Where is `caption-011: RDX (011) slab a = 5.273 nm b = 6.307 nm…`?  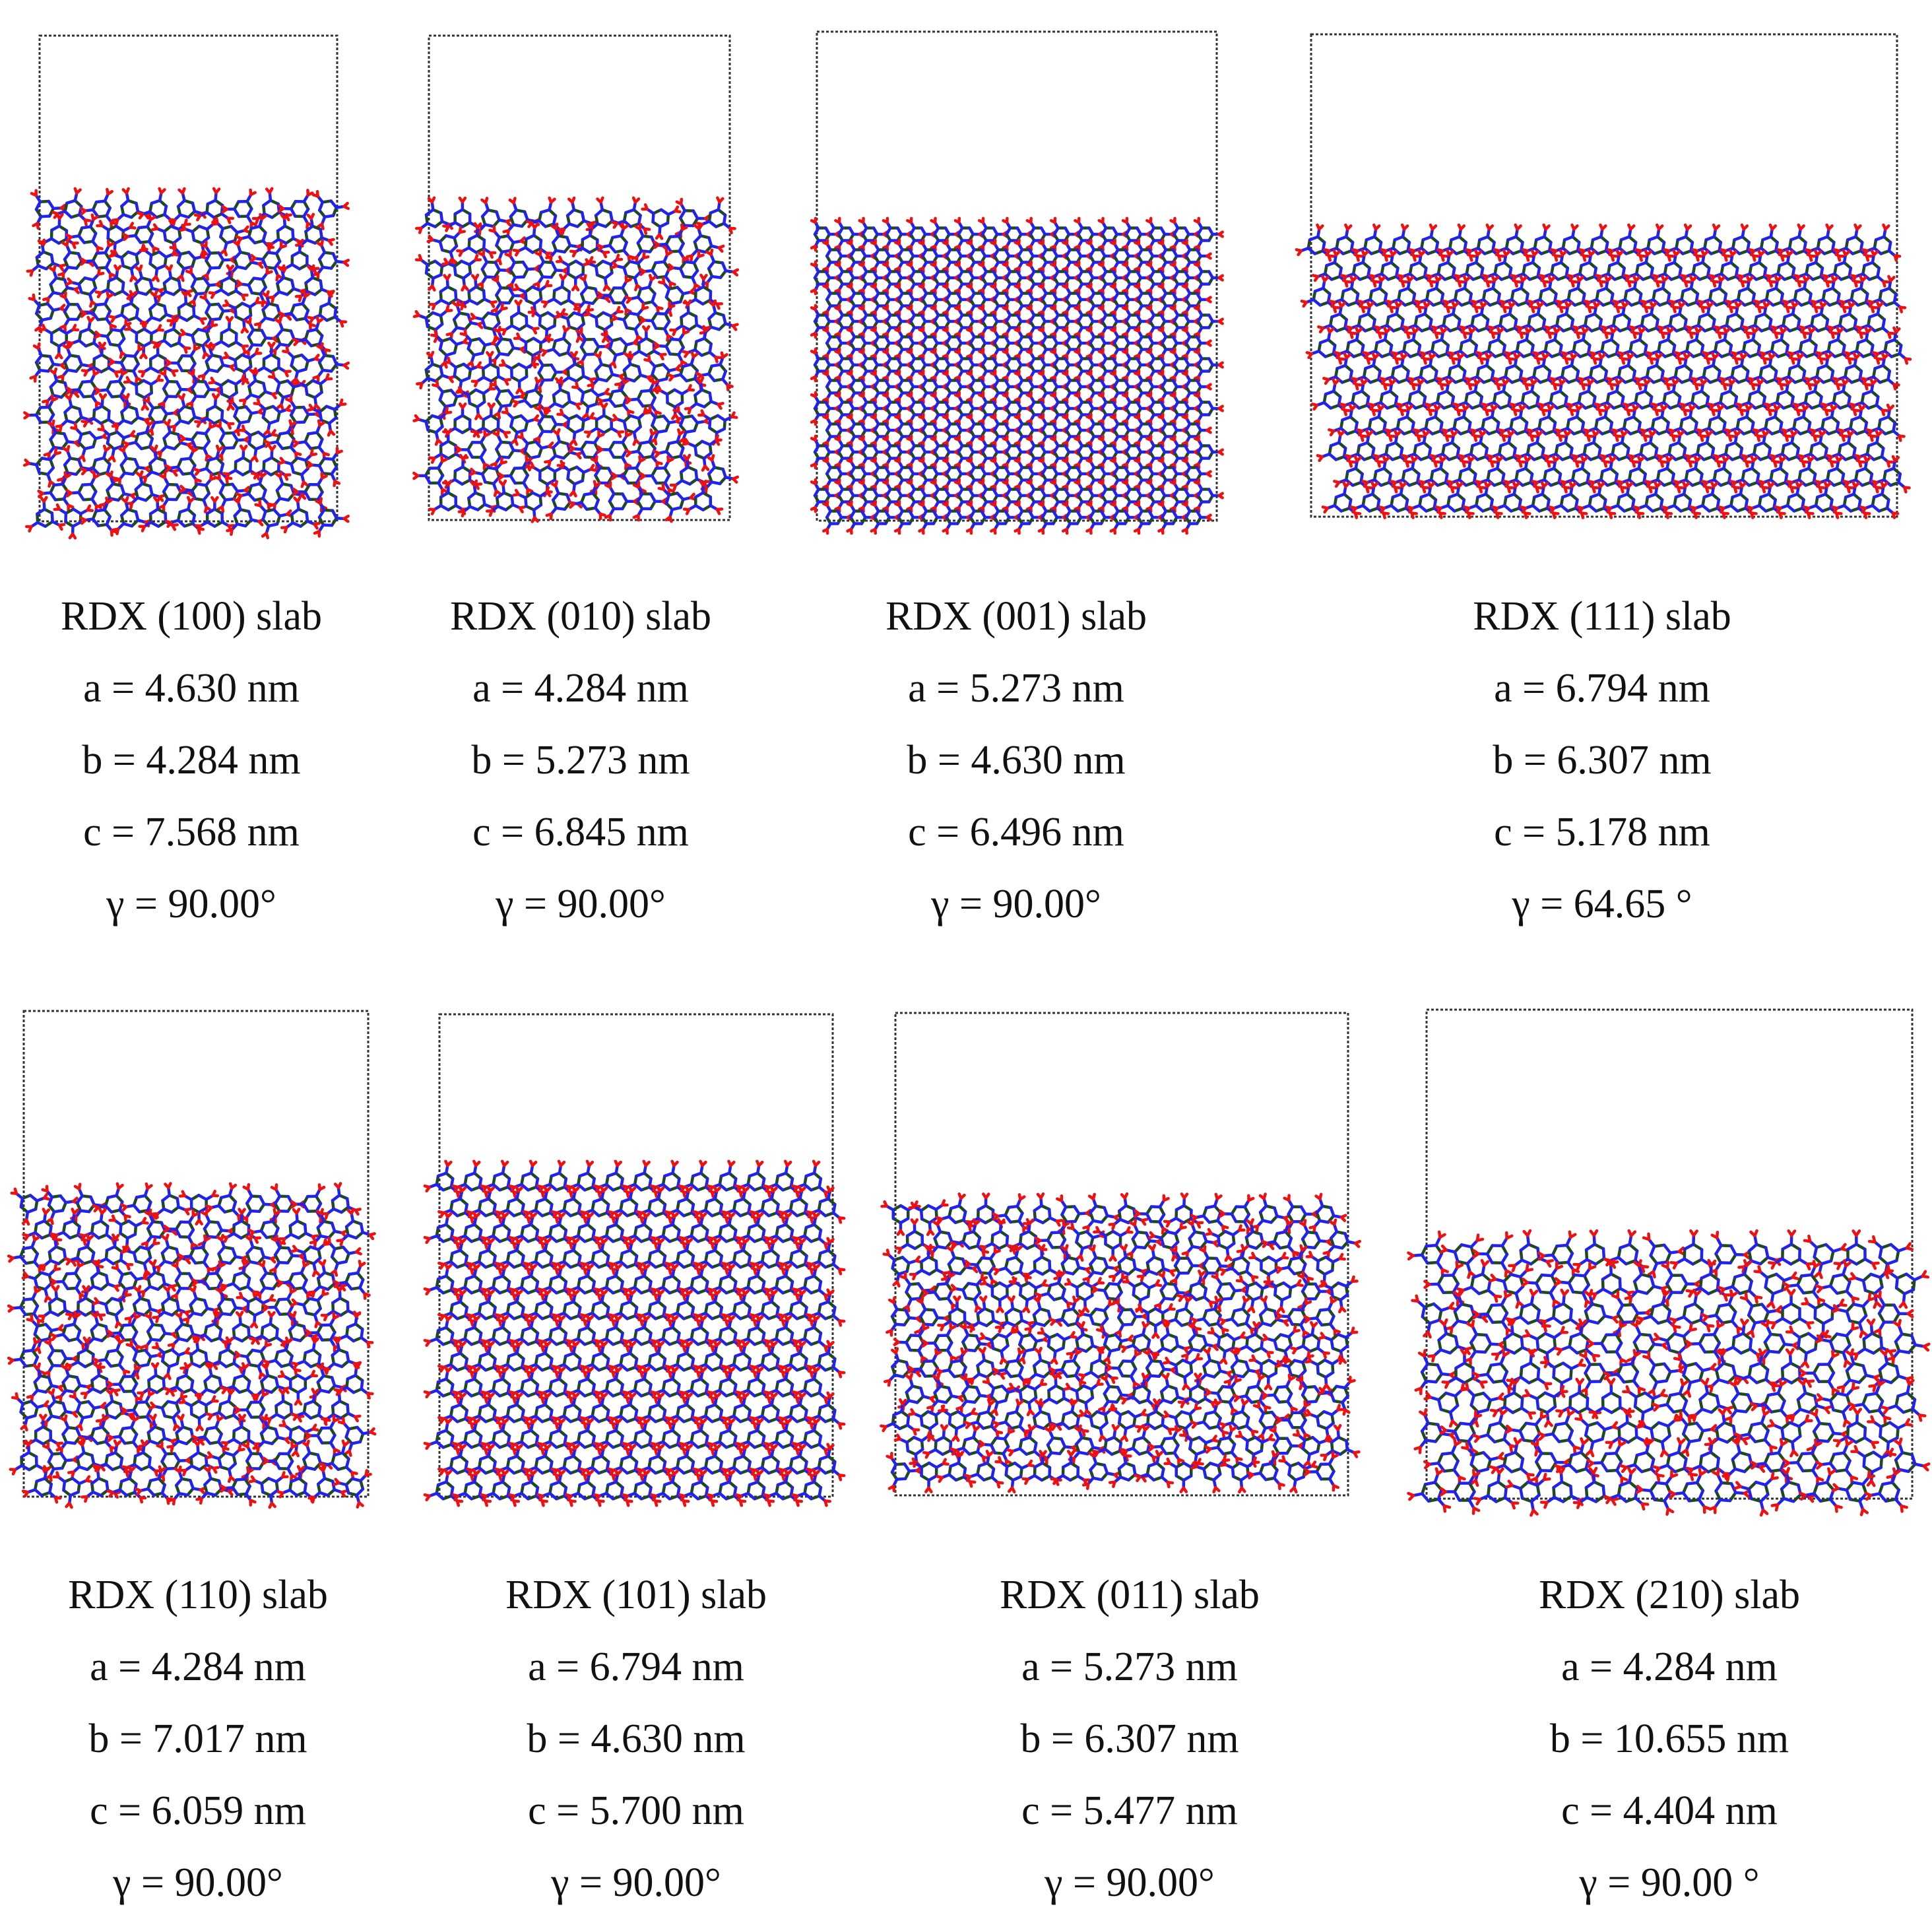 caption-011: RDX (011) slab a = 5.273 nm b = 6.307 nm… is located at coordinates (1130, 1739).